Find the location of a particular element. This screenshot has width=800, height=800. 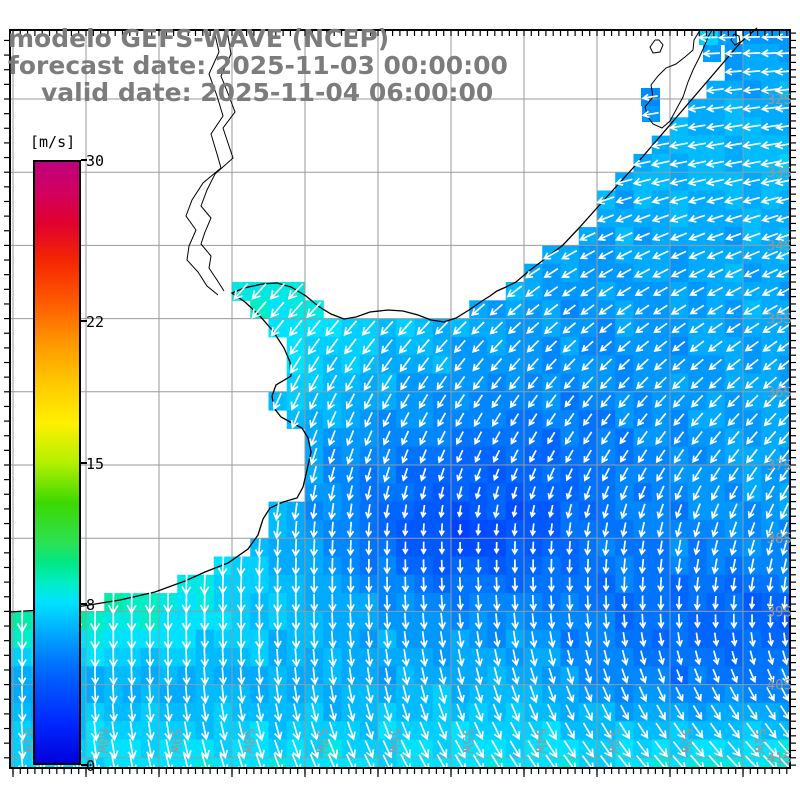

lon-label: 57W is located at coordinates (321, 741).